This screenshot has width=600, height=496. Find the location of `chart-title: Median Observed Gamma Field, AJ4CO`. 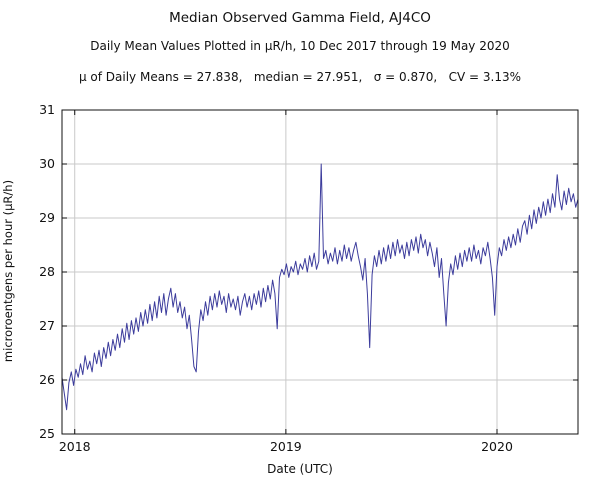

chart-title: Median Observed Gamma Field, AJ4CO is located at coordinates (300, 18).